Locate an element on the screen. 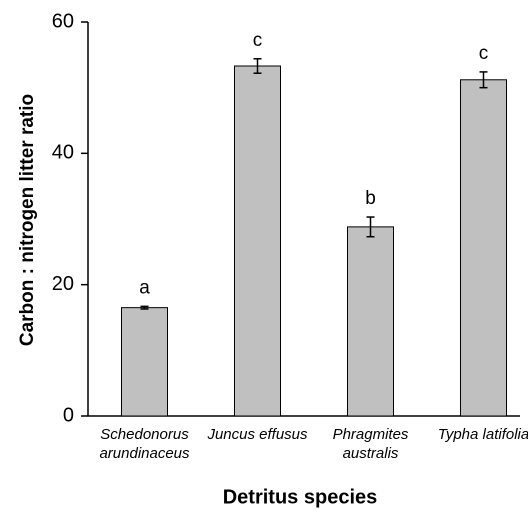 The width and height of the screenshot is (528, 518). annotation: b is located at coordinates (370, 198).